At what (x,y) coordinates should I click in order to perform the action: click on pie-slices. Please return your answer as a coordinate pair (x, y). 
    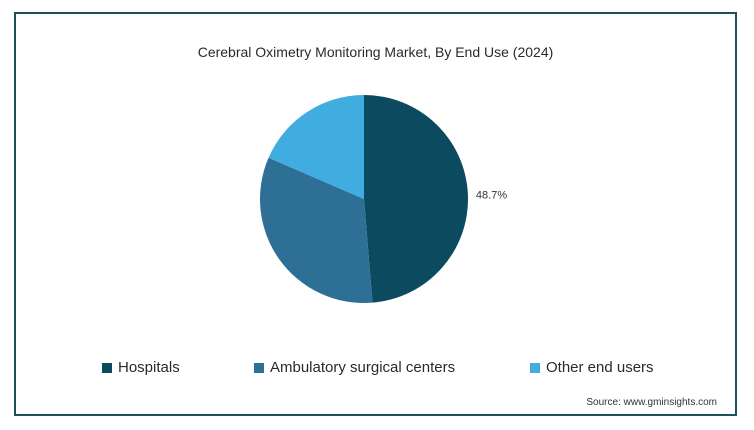
    Looking at the image, I should click on (364, 199).